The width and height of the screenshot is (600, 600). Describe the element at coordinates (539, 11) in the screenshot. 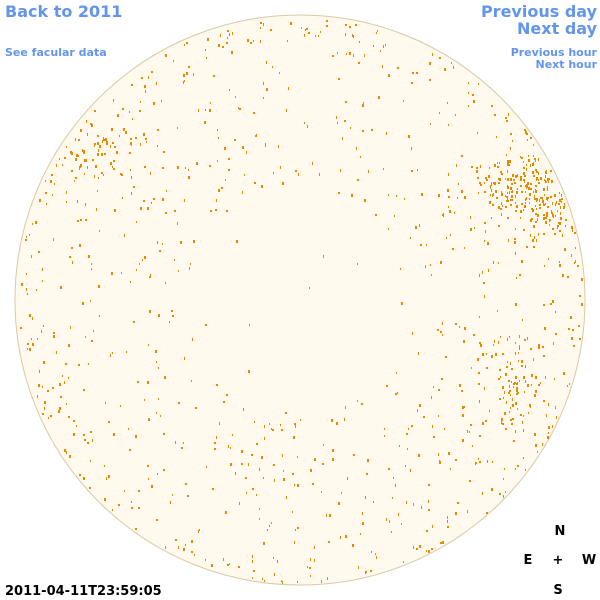

I see `previous-day-link: Previous day` at that location.